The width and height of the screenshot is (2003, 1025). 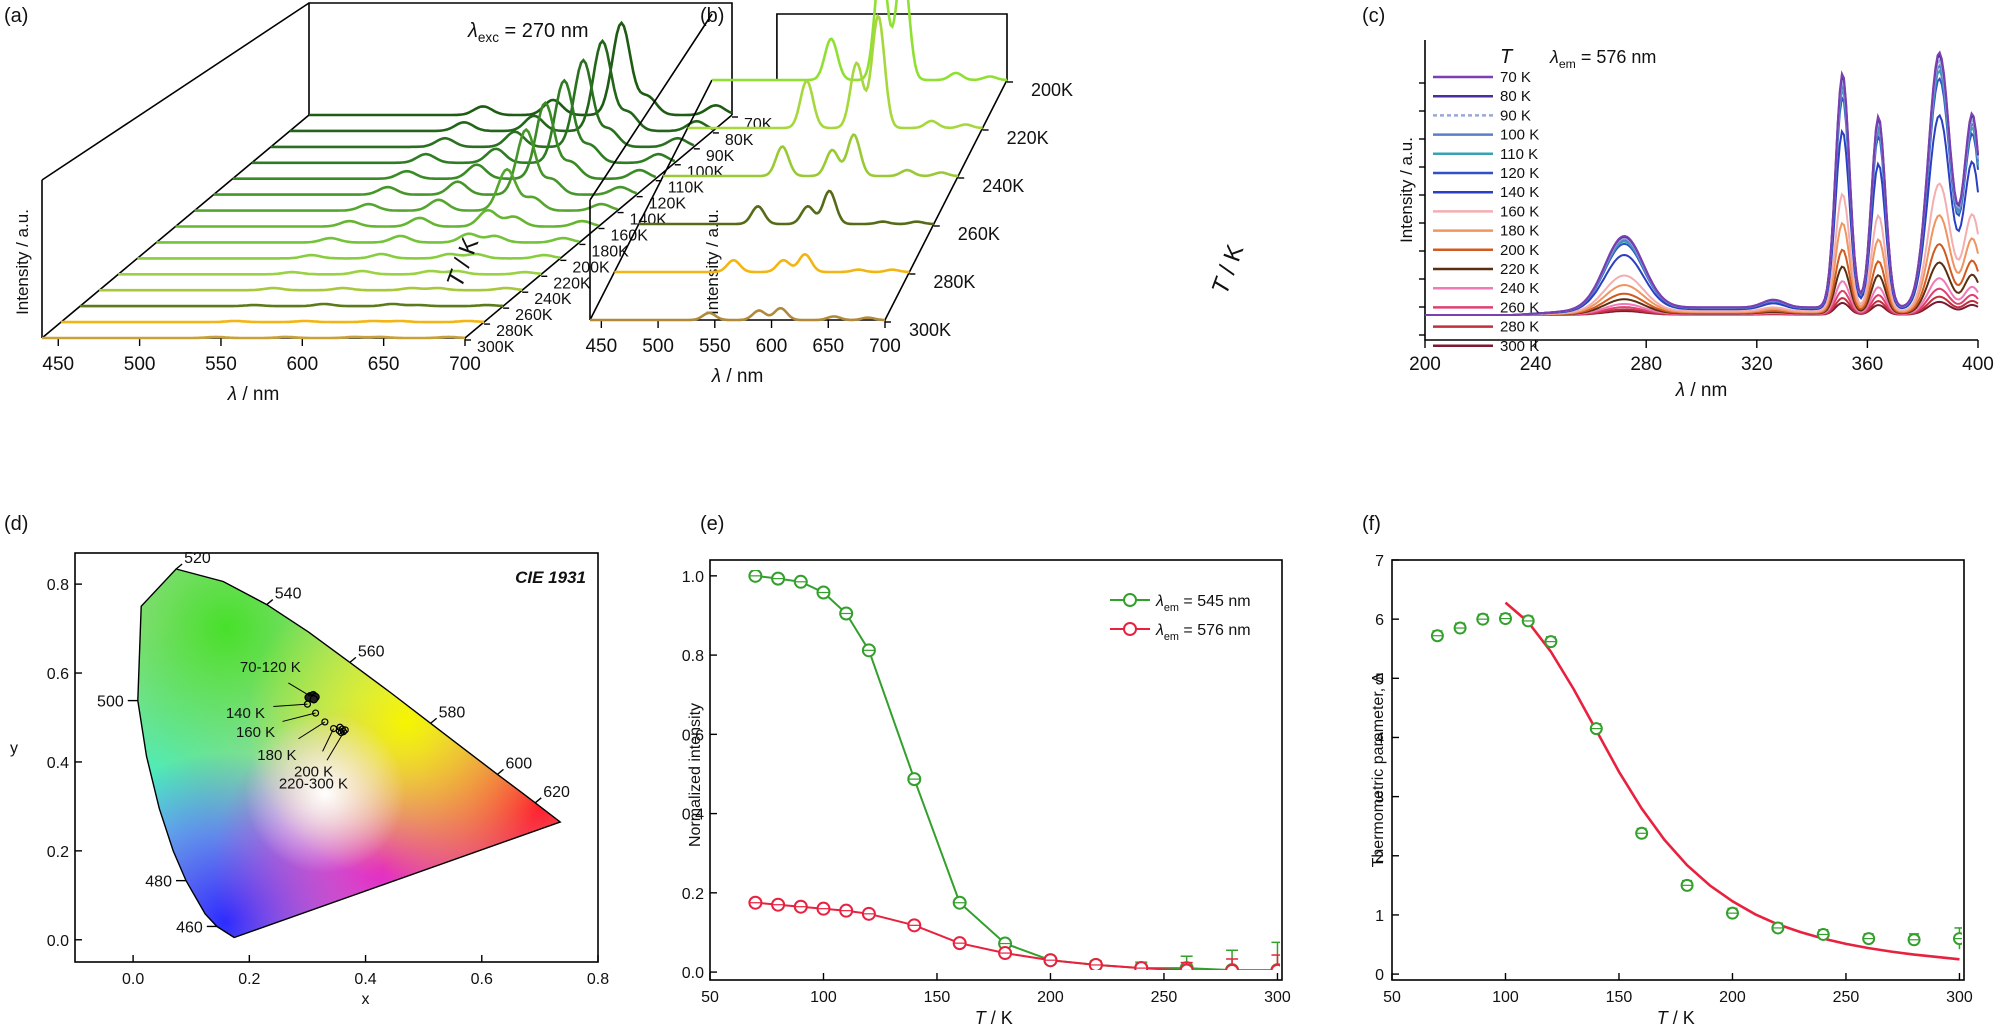 I want to click on axes-frame, so click(x=1678, y=770).